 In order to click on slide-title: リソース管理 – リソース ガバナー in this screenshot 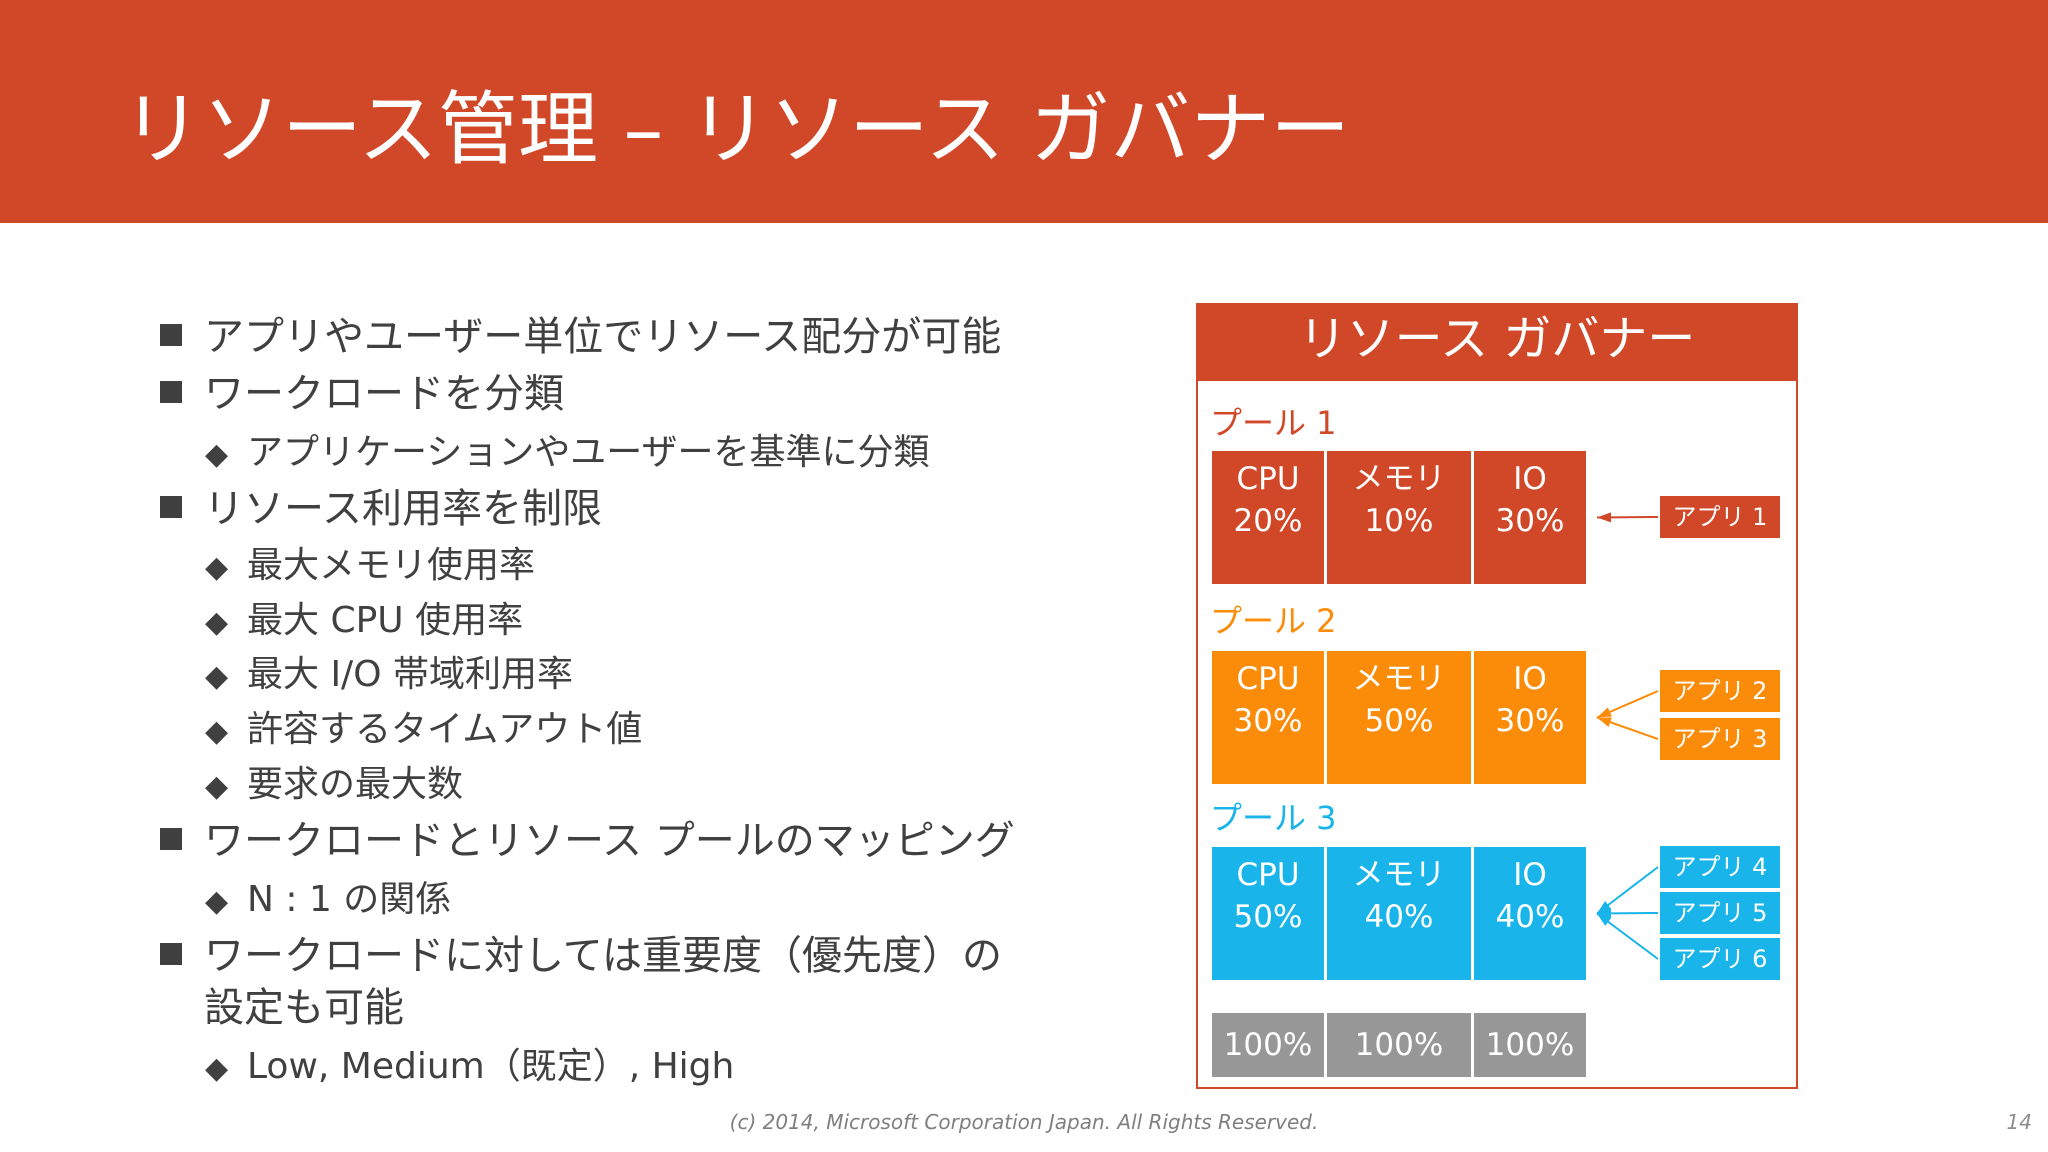, I will do `click(736, 129)`.